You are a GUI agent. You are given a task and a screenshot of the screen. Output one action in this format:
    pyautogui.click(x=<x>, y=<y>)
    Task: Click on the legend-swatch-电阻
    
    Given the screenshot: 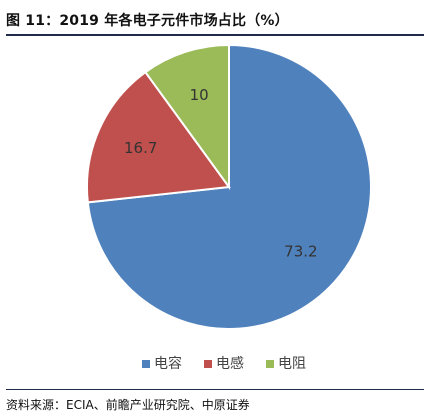 What is the action you would take?
    pyautogui.click(x=270, y=364)
    